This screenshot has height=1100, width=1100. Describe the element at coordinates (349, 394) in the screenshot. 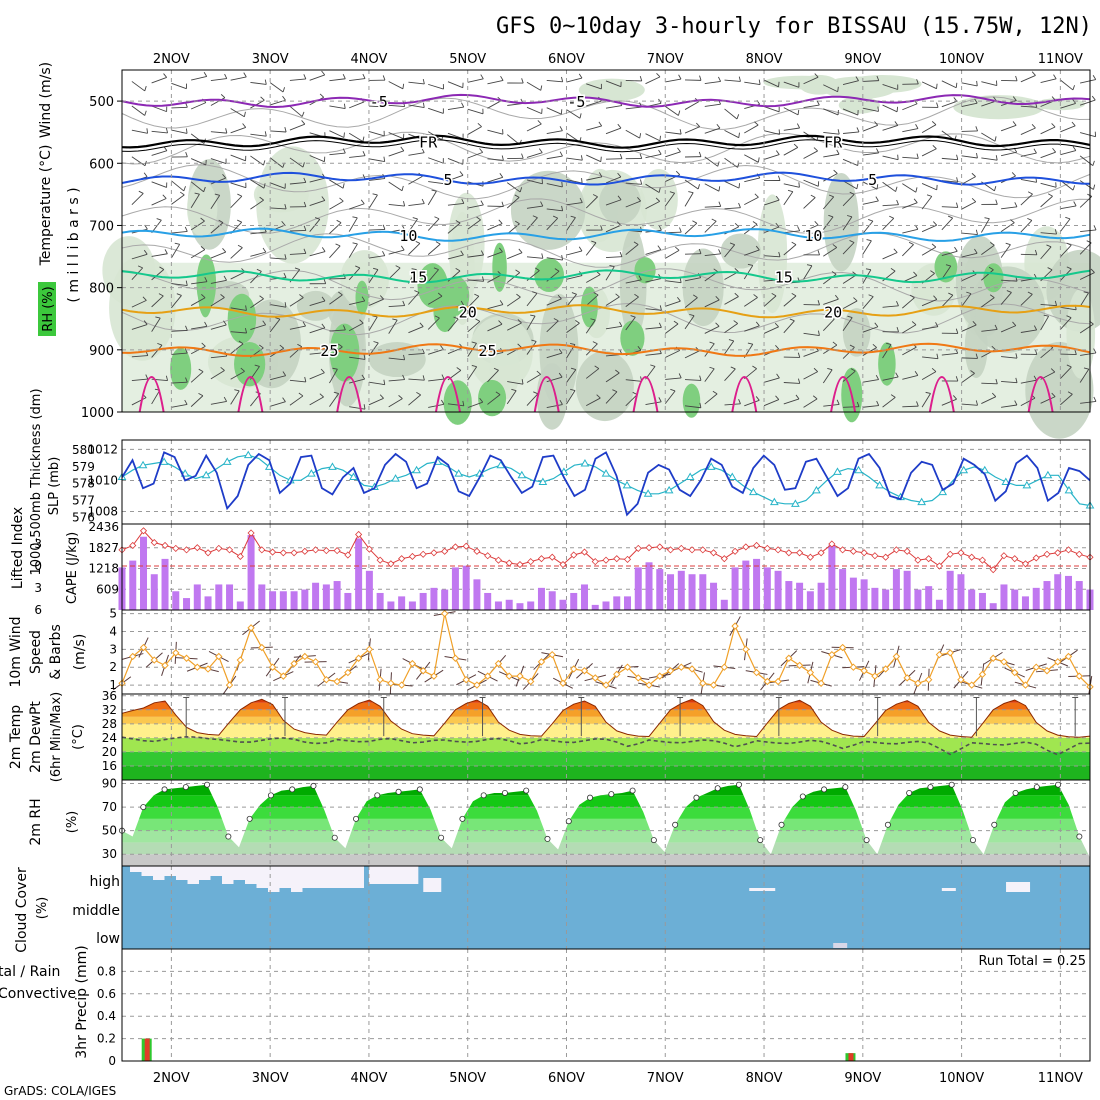

I see `warm-contour-hump` at that location.